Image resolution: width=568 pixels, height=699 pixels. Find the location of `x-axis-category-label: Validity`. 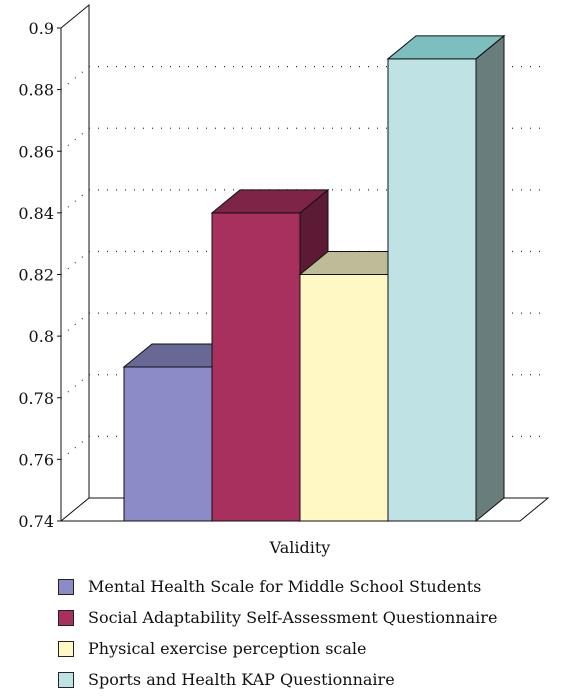

x-axis-category-label: Validity is located at coordinates (300, 547).